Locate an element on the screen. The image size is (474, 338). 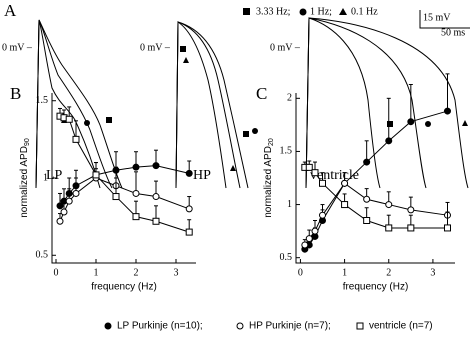
y-axis-label: normalized APD90 is located at coordinates (25, 178).